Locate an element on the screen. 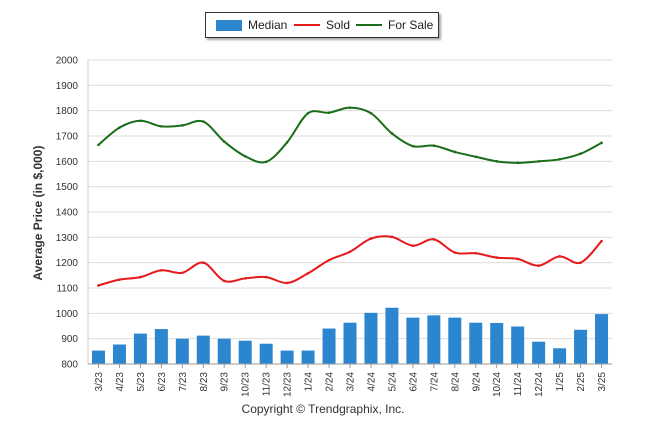  legend: Median Sold For Sale is located at coordinates (322, 25).